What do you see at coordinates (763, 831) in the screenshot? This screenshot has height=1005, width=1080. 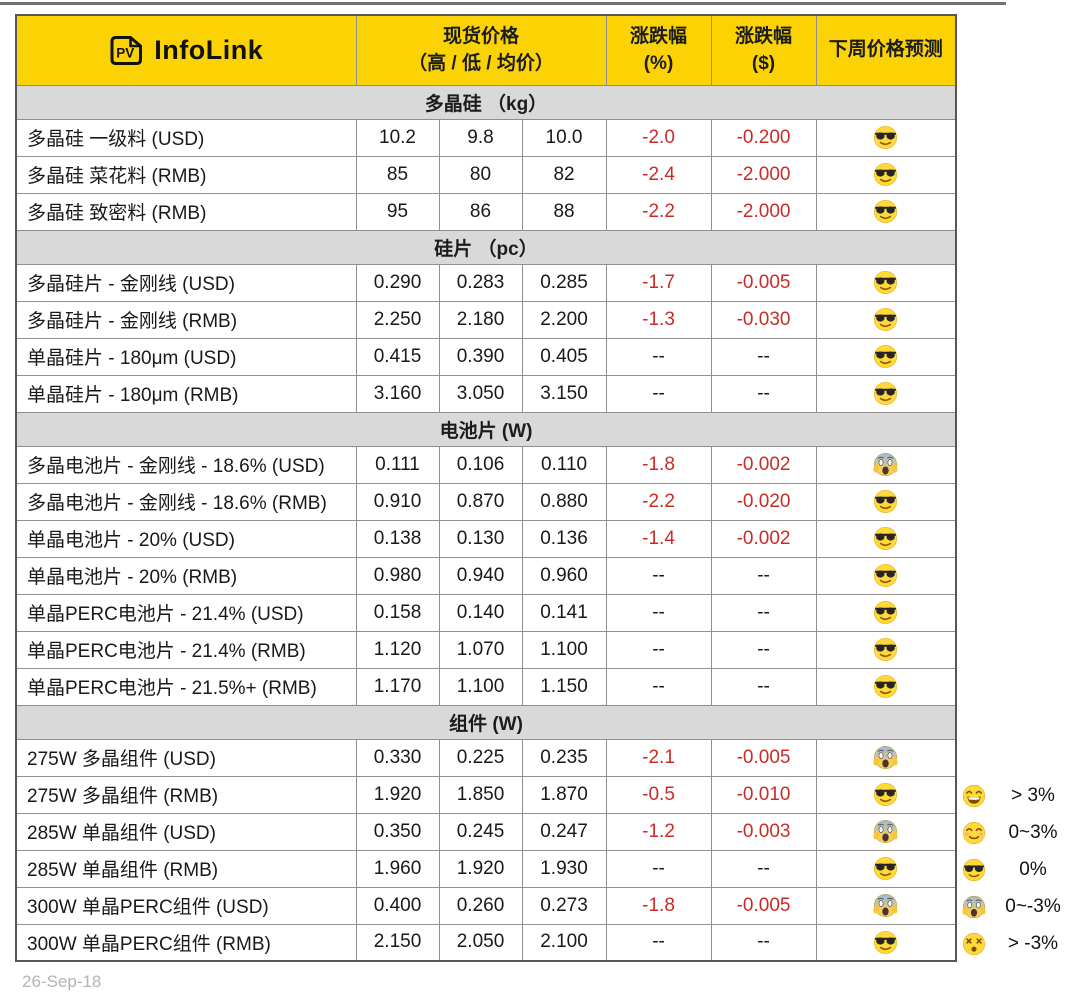 I see `cell-change-usd: -0.003` at bounding box center [763, 831].